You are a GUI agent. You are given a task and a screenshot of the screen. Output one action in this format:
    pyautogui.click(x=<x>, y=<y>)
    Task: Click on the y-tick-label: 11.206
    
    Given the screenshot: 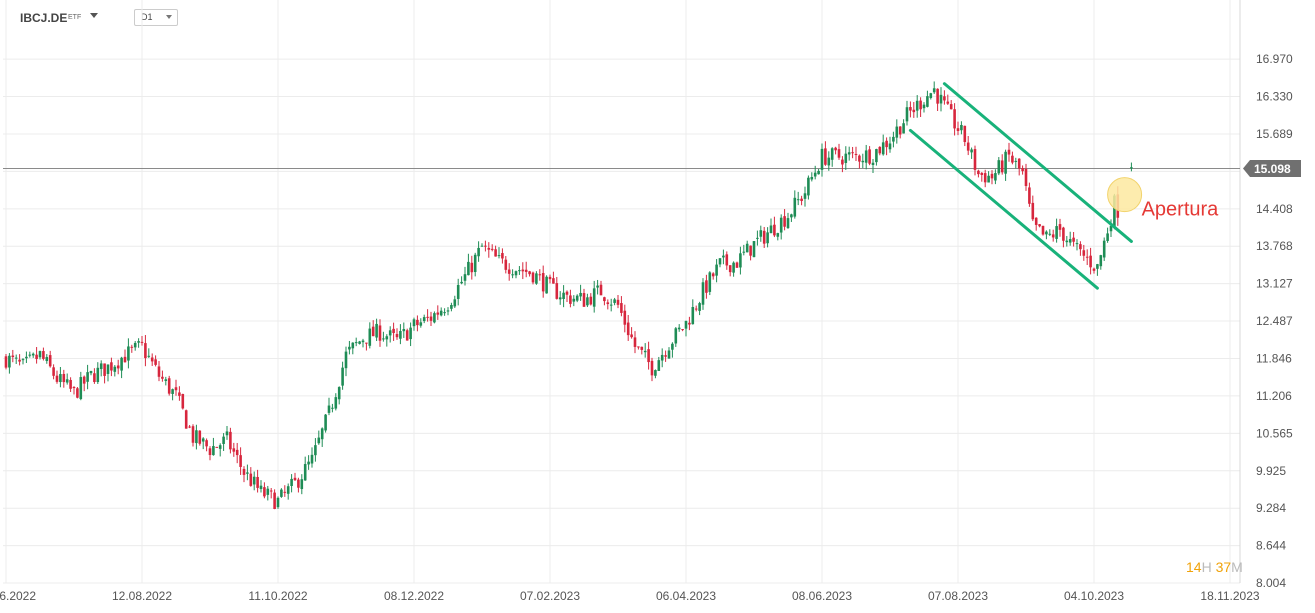 What is the action you would take?
    pyautogui.click(x=1274, y=396)
    